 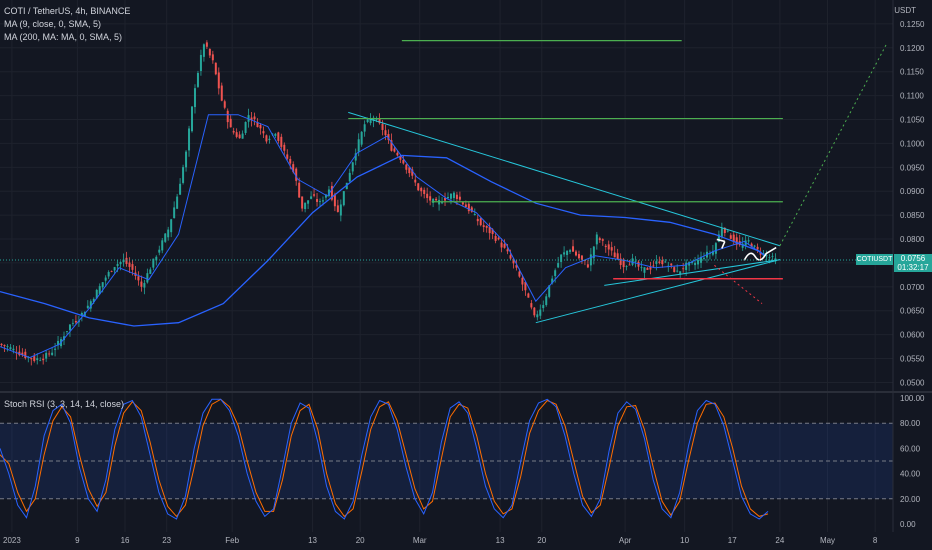 What do you see at coordinates (874, 260) in the screenshot?
I see `symbol-price-tag: COTIUSDT` at bounding box center [874, 260].